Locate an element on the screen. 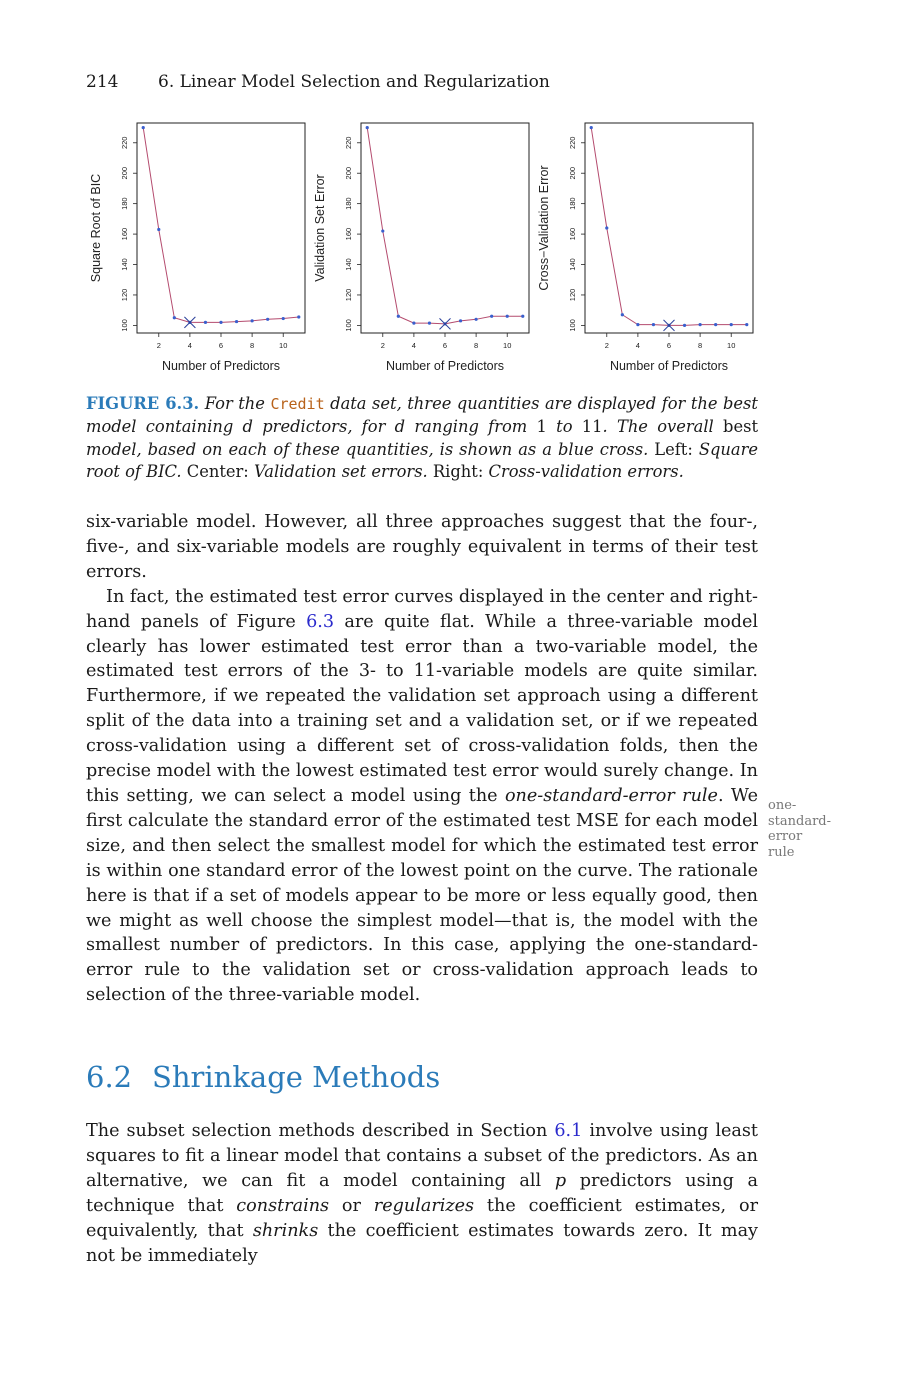  y-tick-label: 220 is located at coordinates (572, 143).